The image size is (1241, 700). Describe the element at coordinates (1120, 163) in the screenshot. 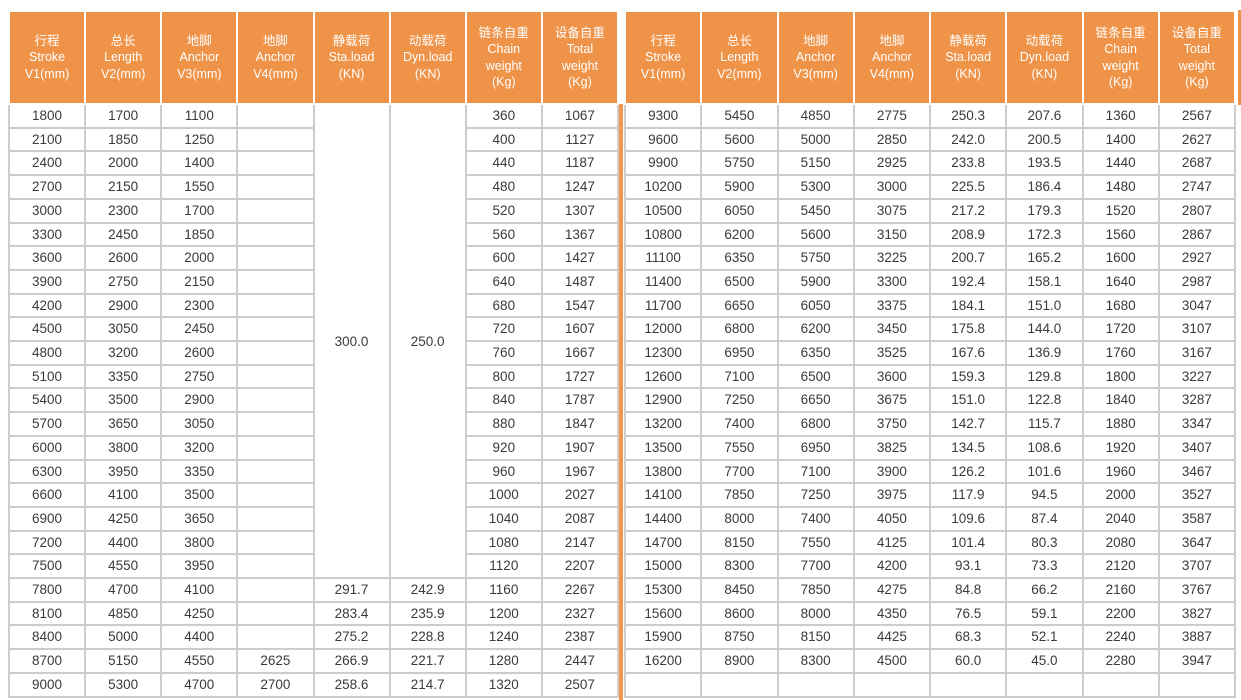

I see `table-cell: 1440` at that location.